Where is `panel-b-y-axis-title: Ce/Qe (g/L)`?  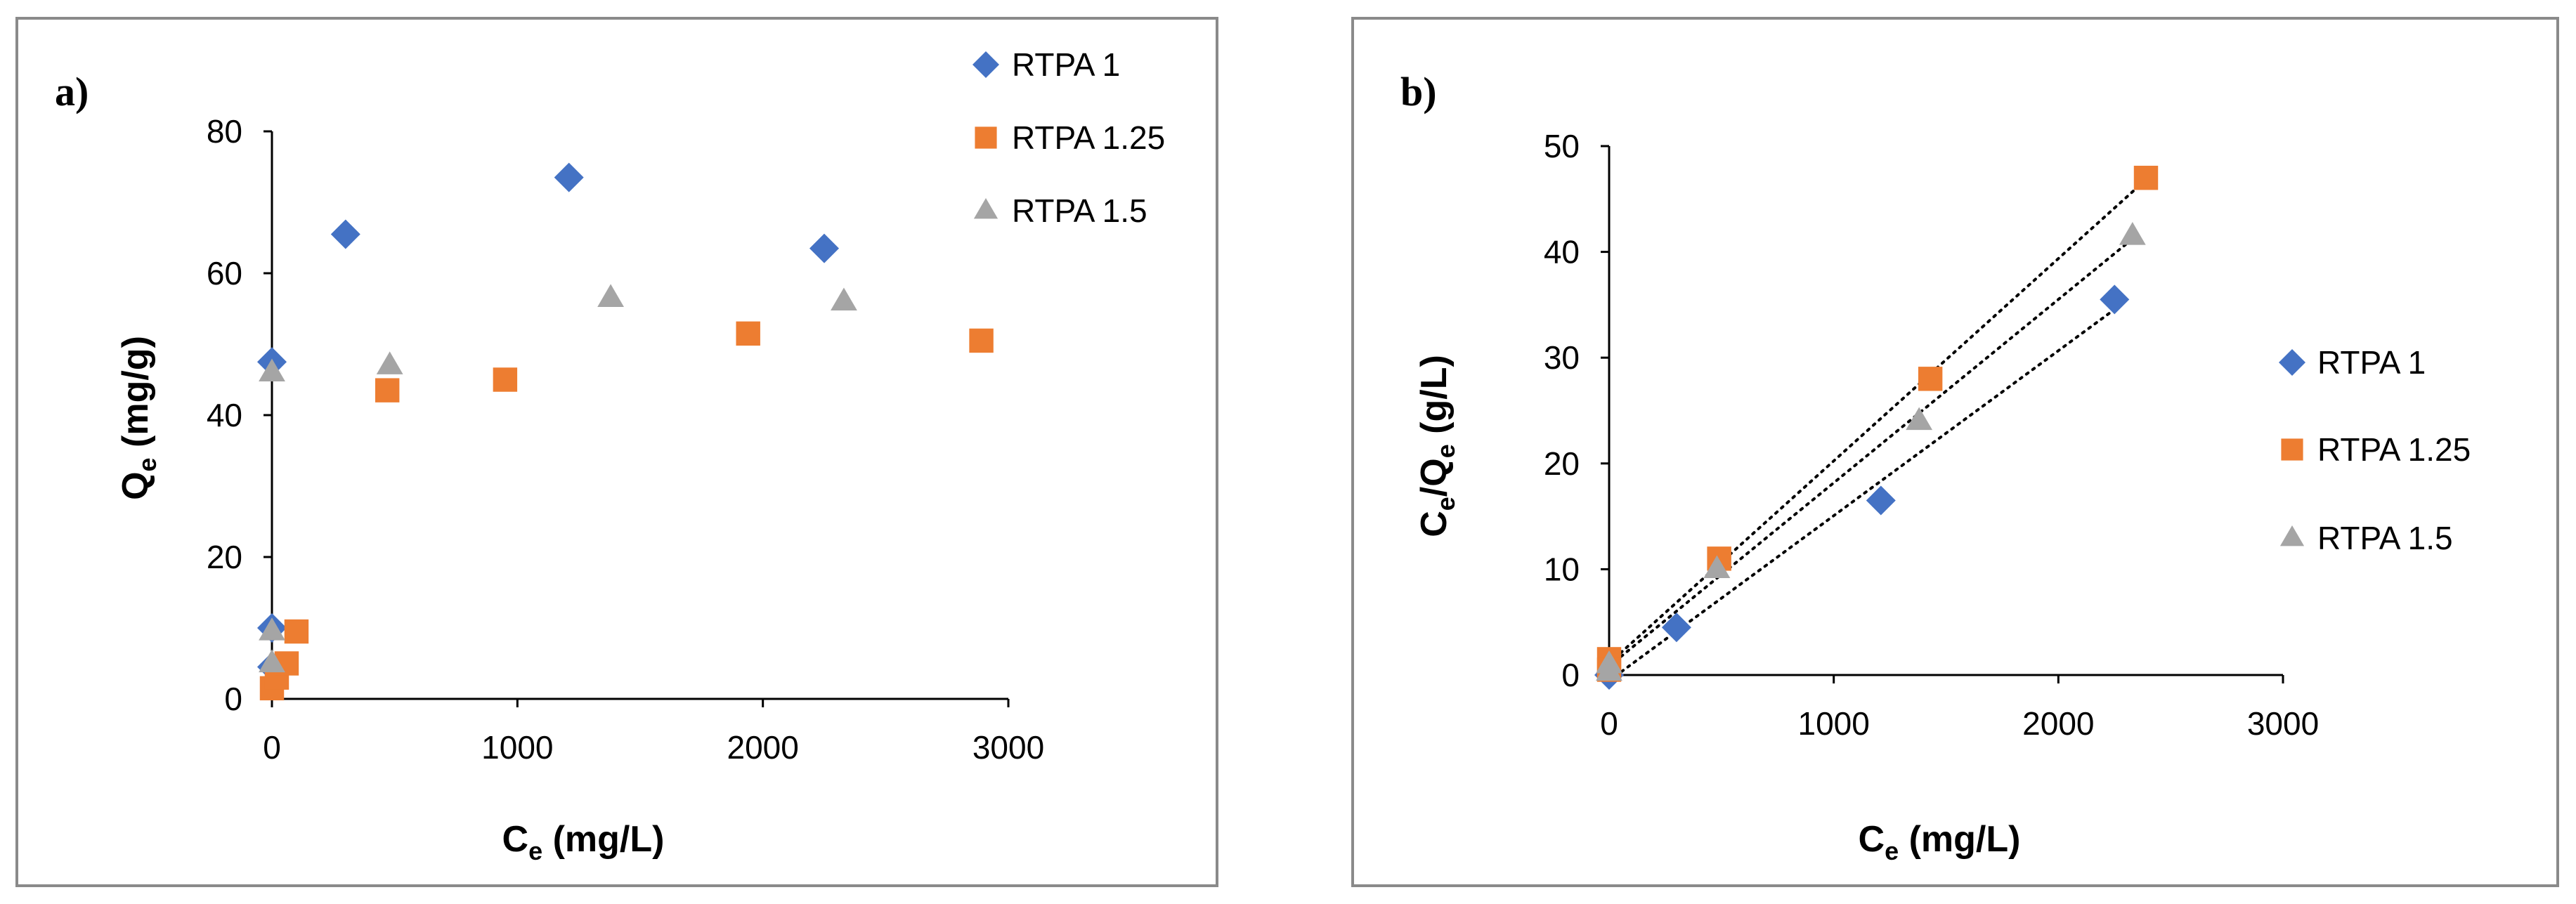 panel-b-y-axis-title: Ce/Qe (g/L) is located at coordinates (1437, 446).